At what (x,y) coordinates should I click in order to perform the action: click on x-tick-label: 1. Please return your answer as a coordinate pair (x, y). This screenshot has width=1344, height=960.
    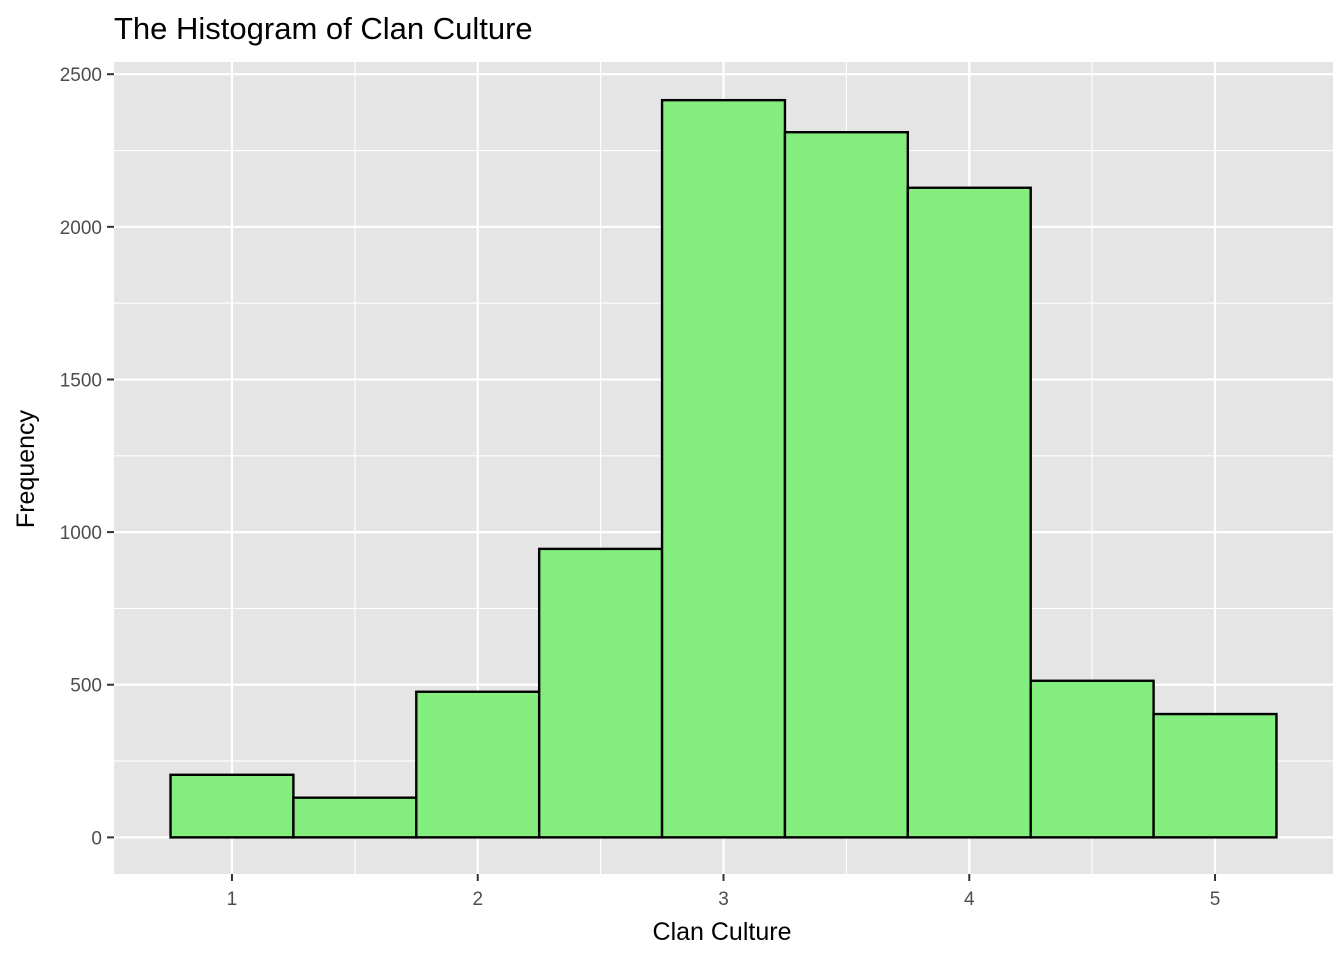
    Looking at the image, I should click on (232, 899).